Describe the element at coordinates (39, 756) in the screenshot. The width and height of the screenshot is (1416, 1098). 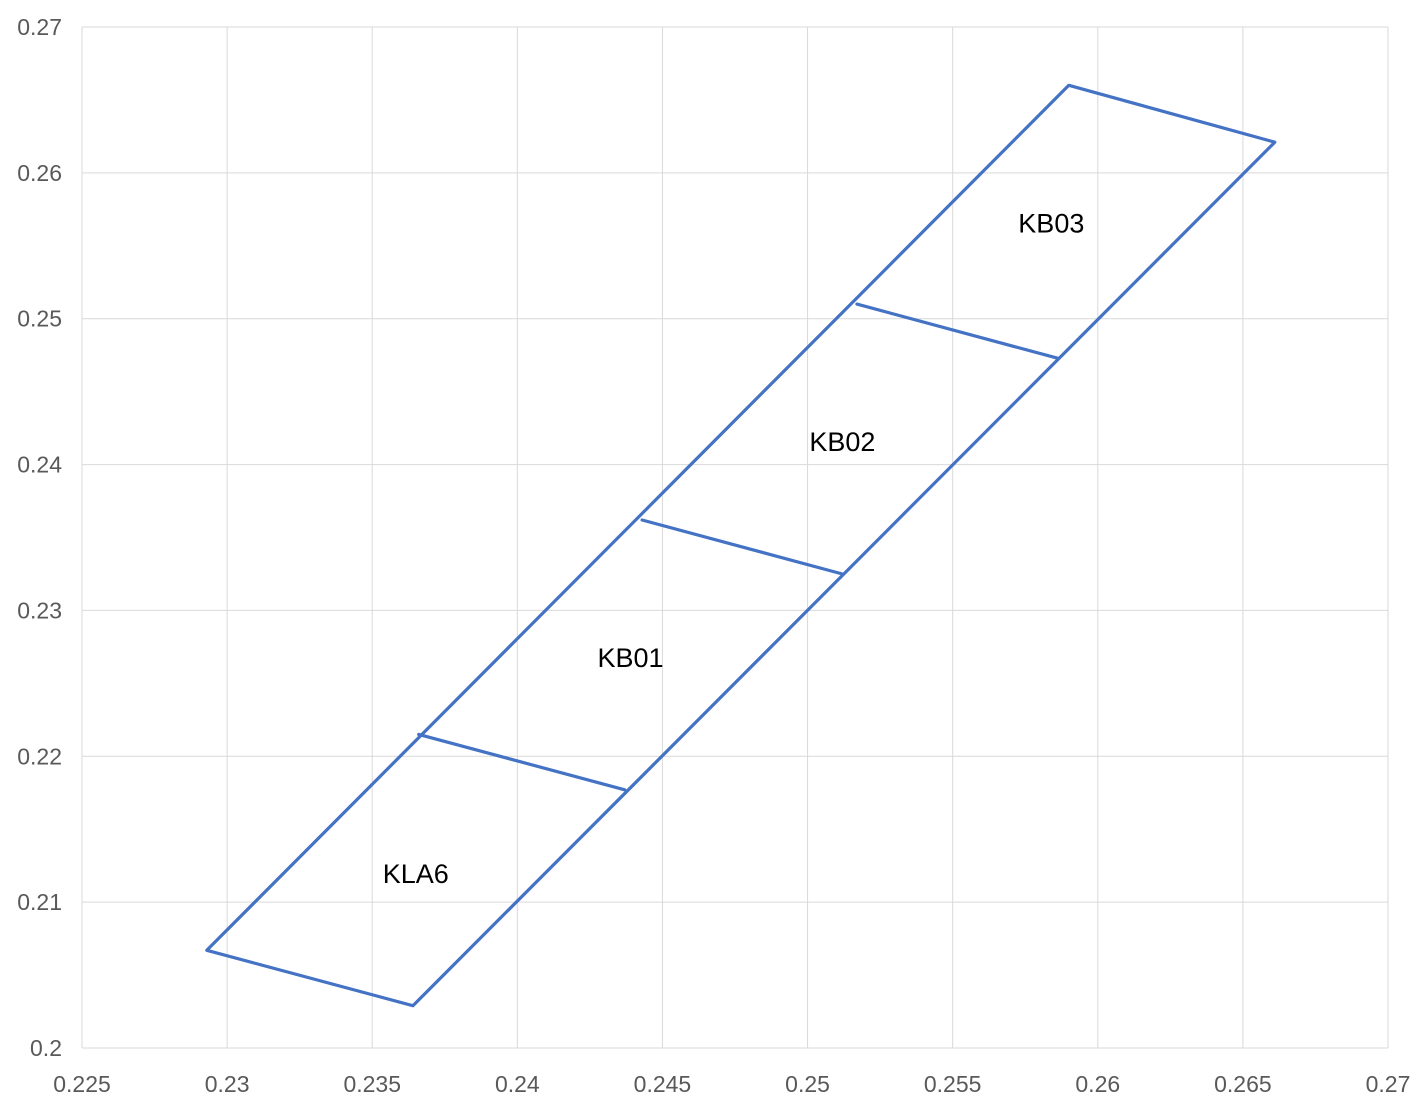
I see `y-tick-label: 0.22` at that location.